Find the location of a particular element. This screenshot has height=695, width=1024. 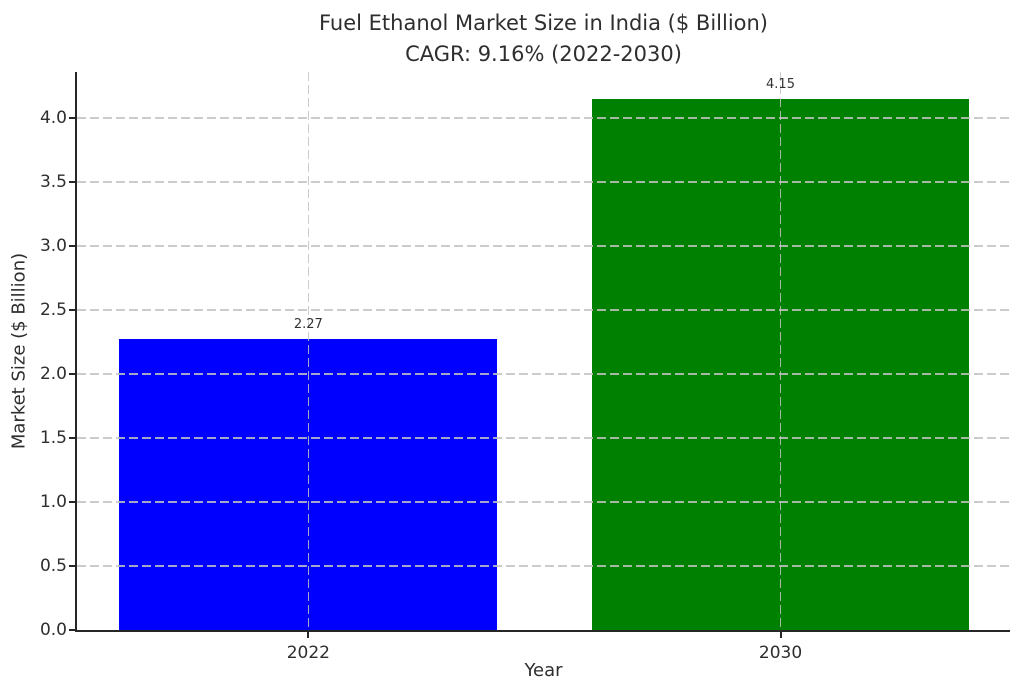

x-axis-label: Year is located at coordinates (543, 670).